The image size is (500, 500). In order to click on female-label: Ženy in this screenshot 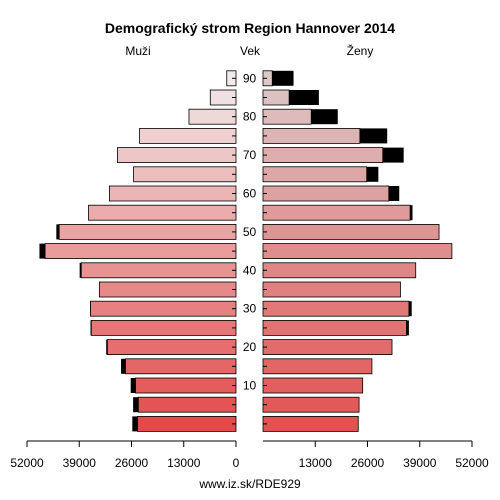, I will do `click(360, 50)`.